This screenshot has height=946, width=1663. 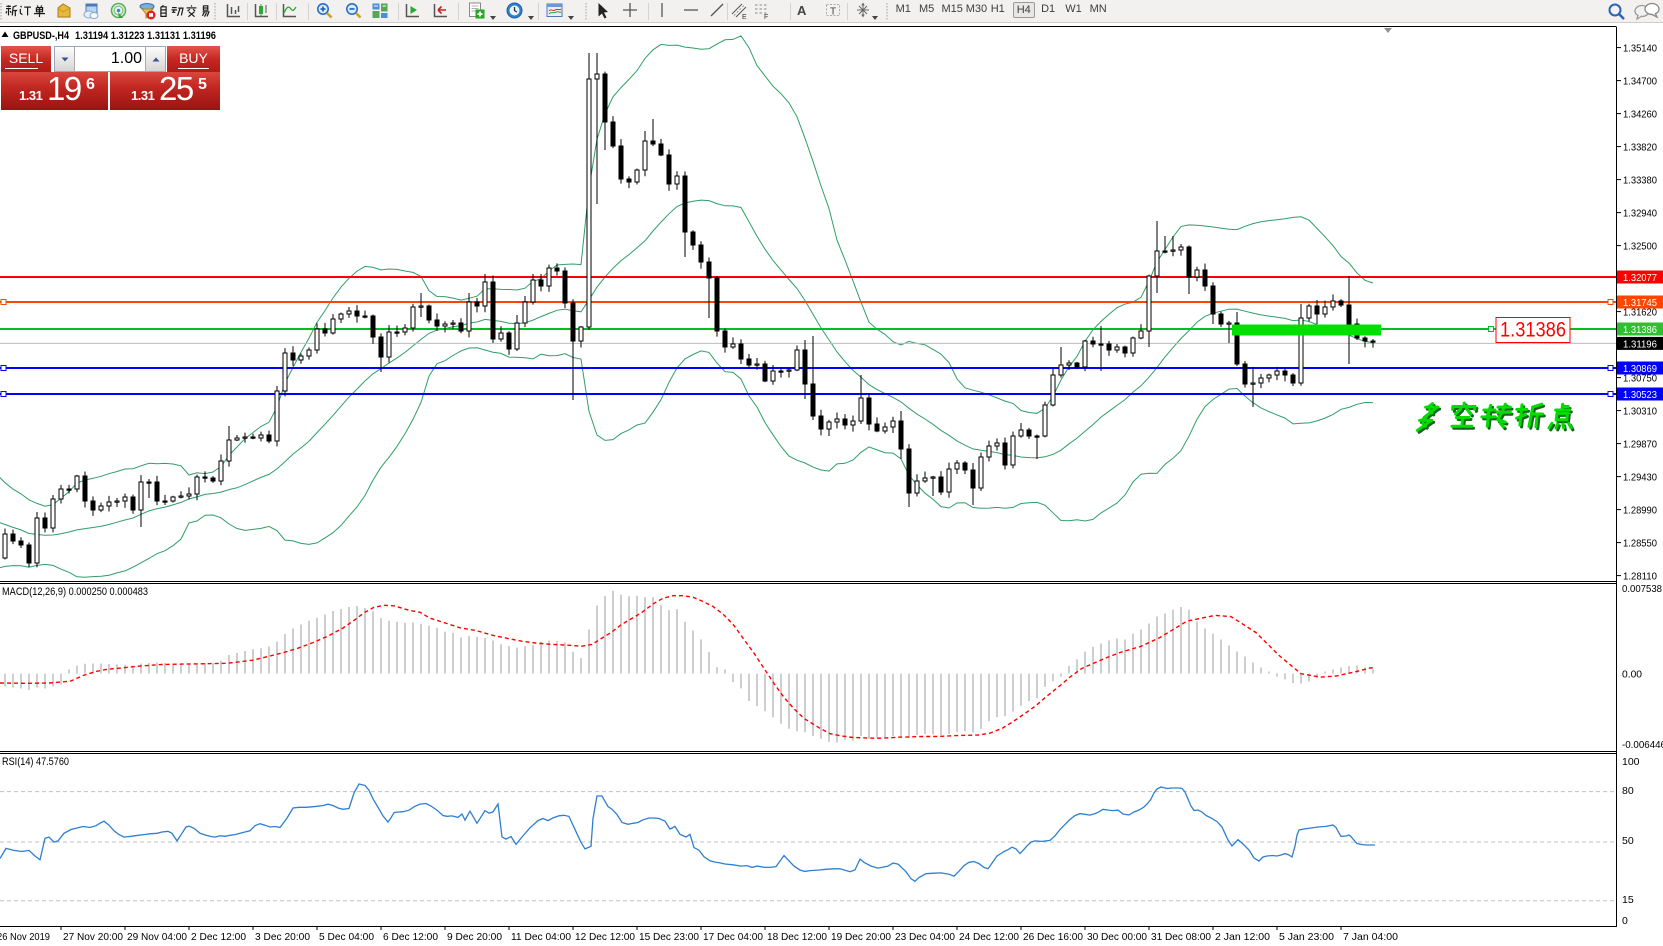 What do you see at coordinates (1640, 214) in the screenshot?
I see `svg-text: 1.32940` at bounding box center [1640, 214].